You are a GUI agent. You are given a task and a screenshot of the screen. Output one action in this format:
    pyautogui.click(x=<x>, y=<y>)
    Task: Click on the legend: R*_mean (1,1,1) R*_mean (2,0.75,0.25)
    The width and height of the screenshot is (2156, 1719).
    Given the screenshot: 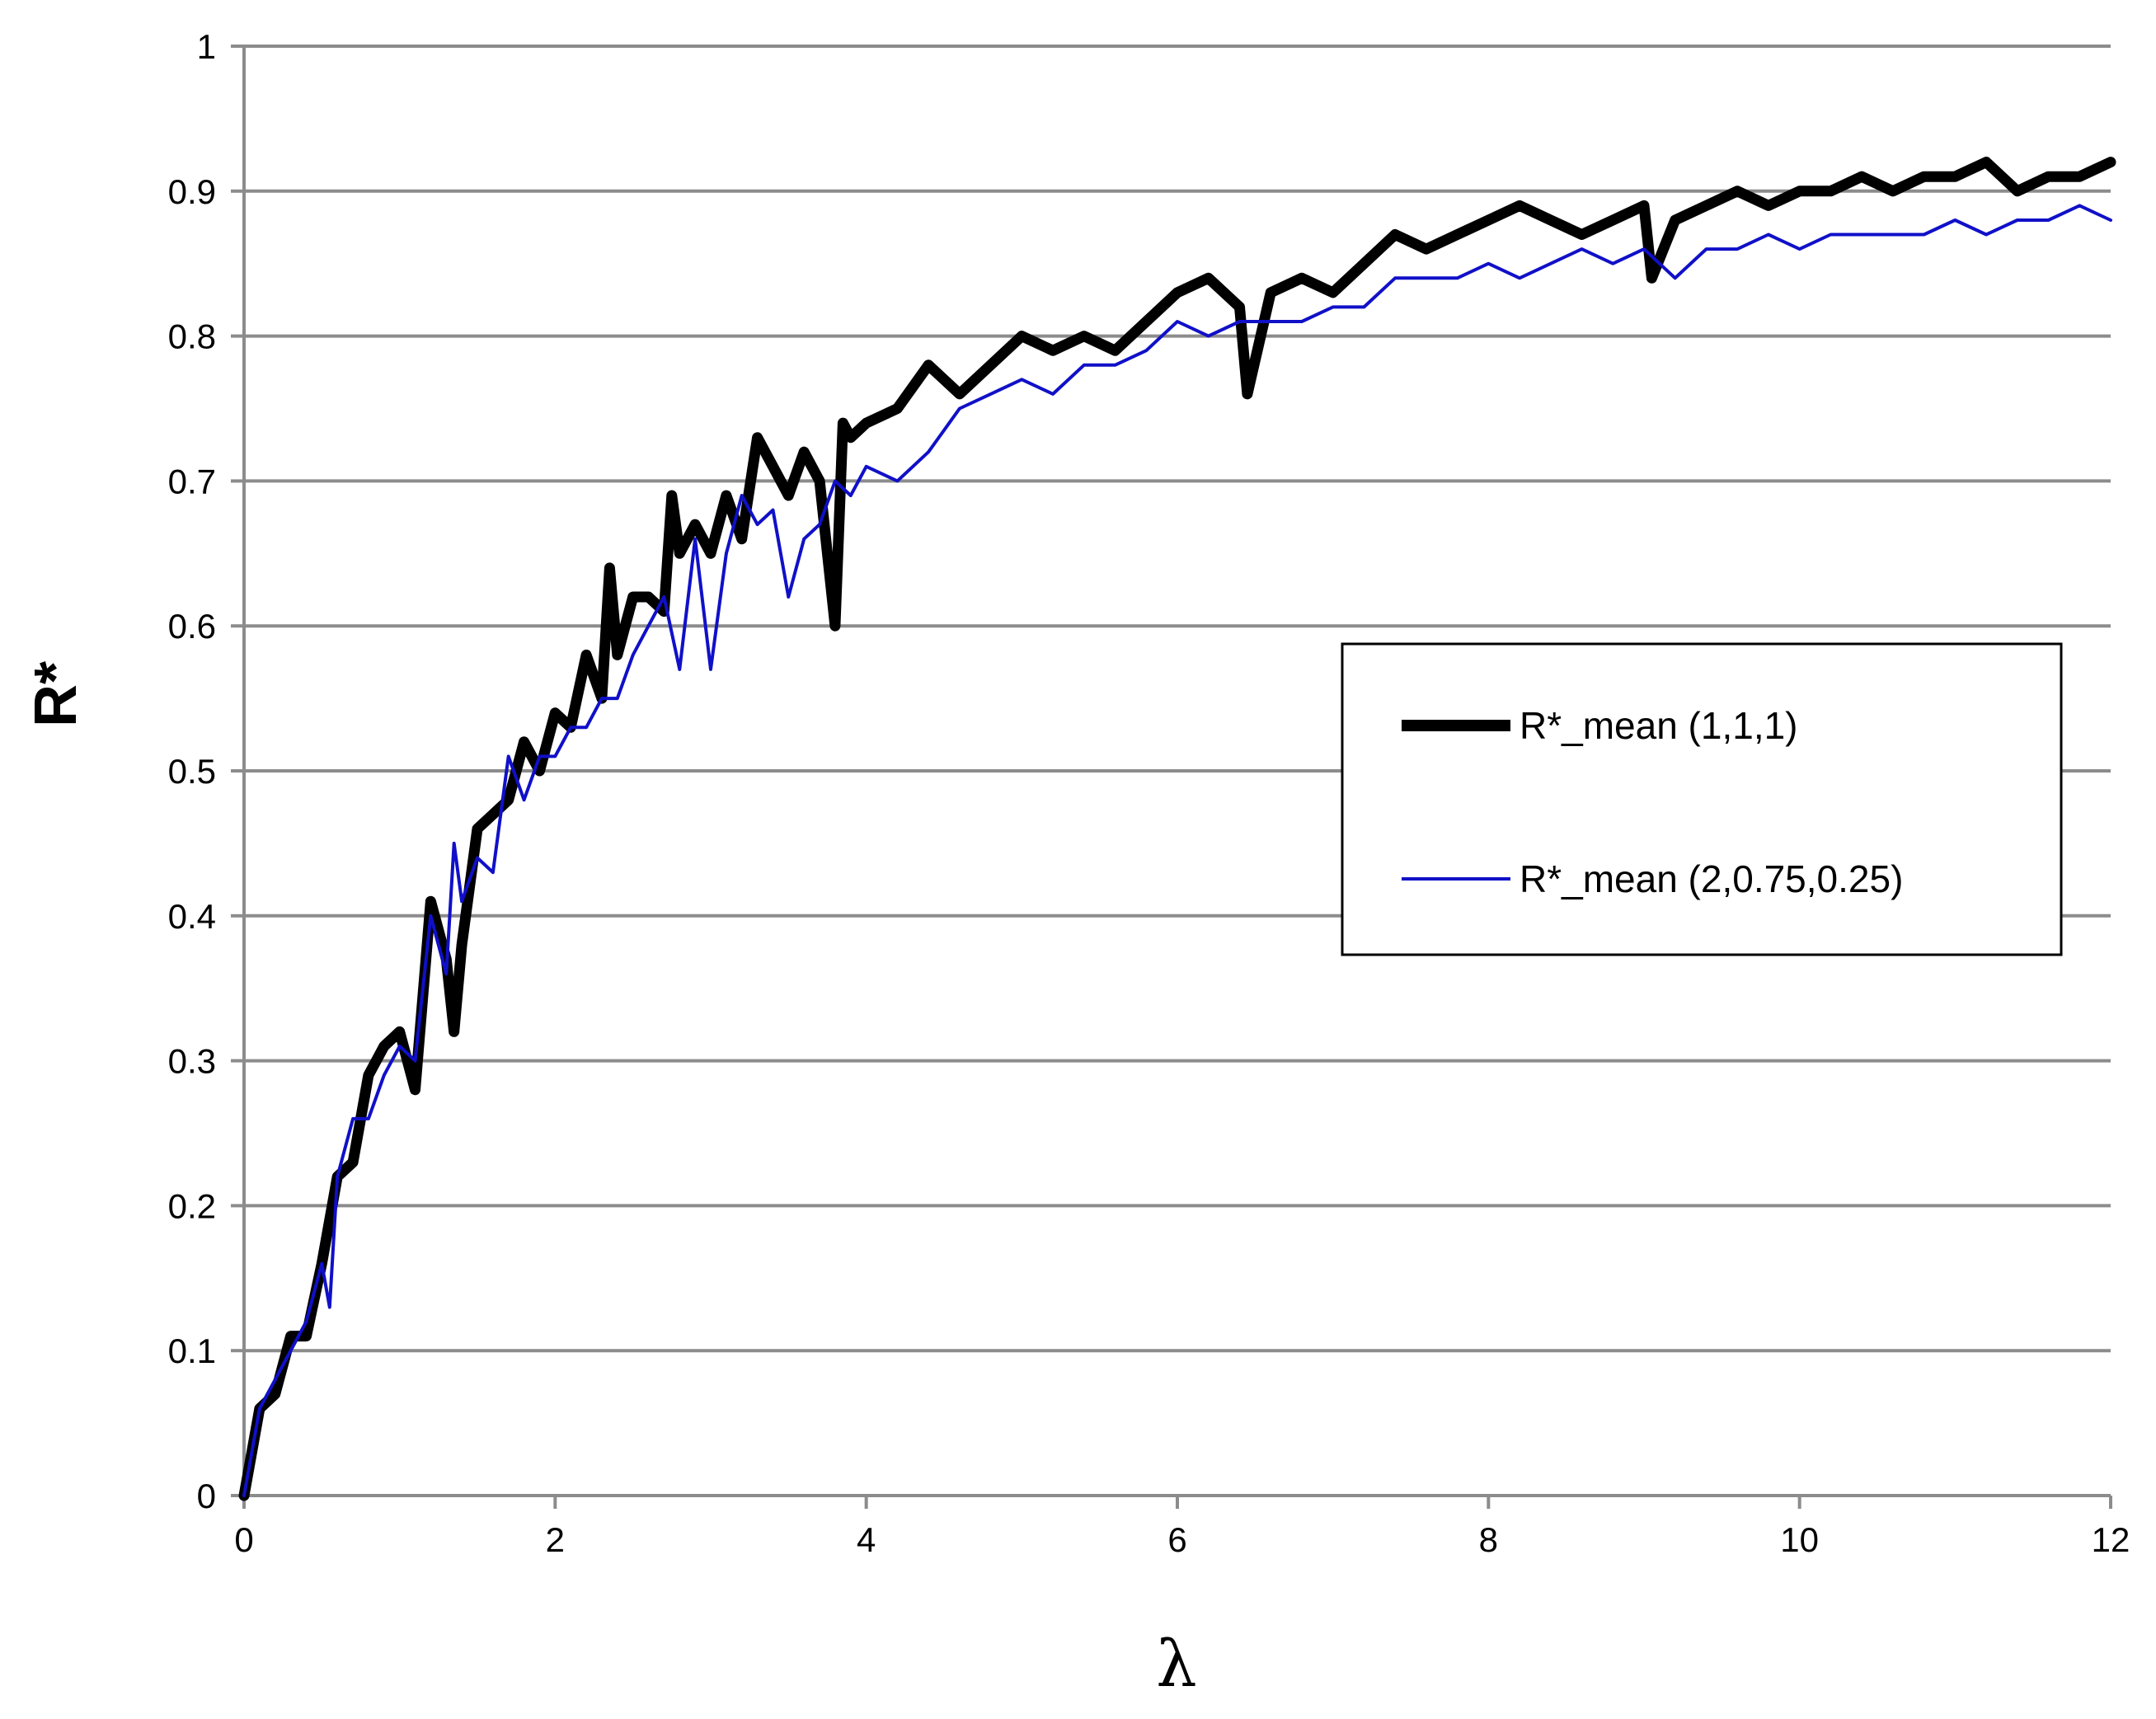 What is the action you would take?
    pyautogui.click(x=1702, y=799)
    